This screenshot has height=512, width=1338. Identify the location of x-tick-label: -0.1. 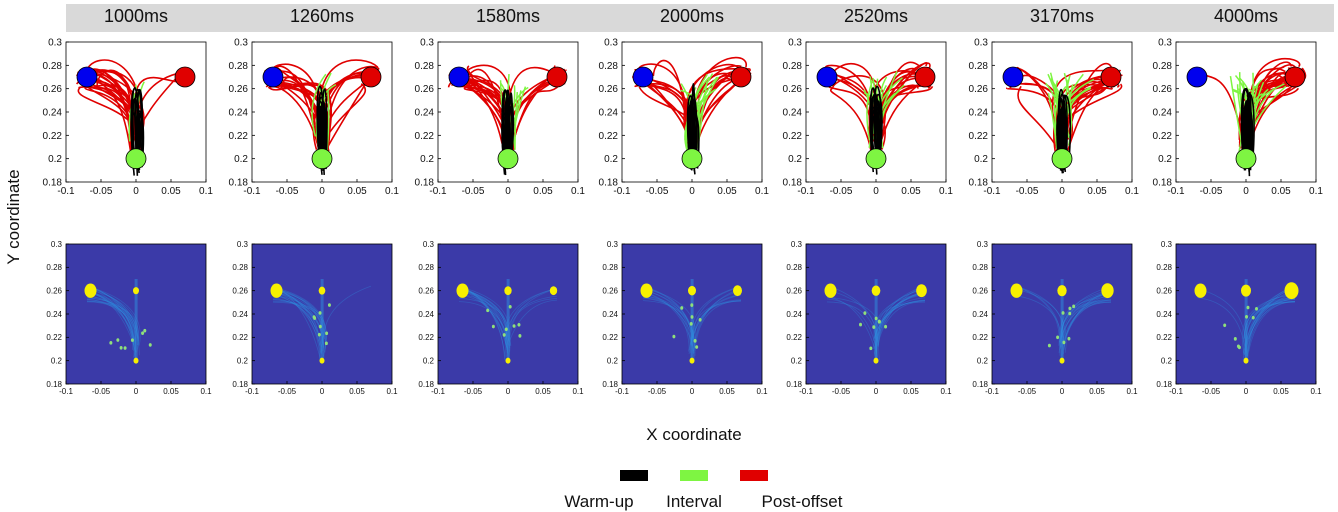
(622, 391).